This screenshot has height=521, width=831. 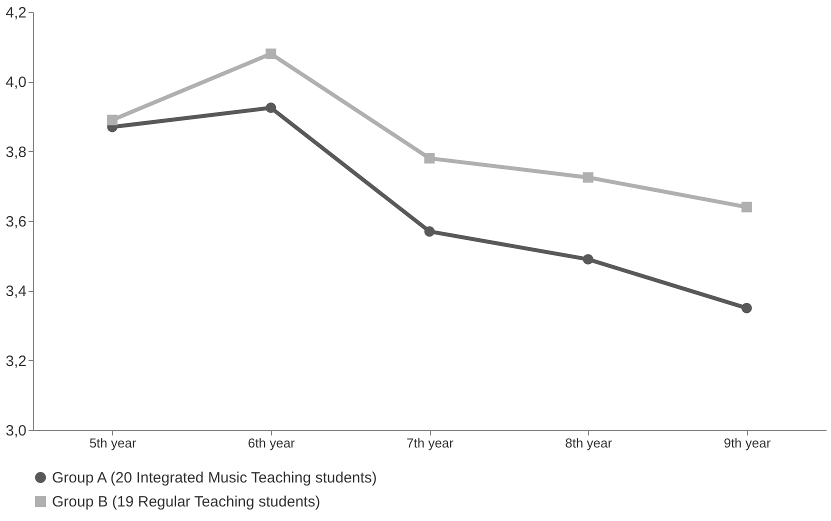 I want to click on y-tick-label: 3,4, so click(x=16, y=291).